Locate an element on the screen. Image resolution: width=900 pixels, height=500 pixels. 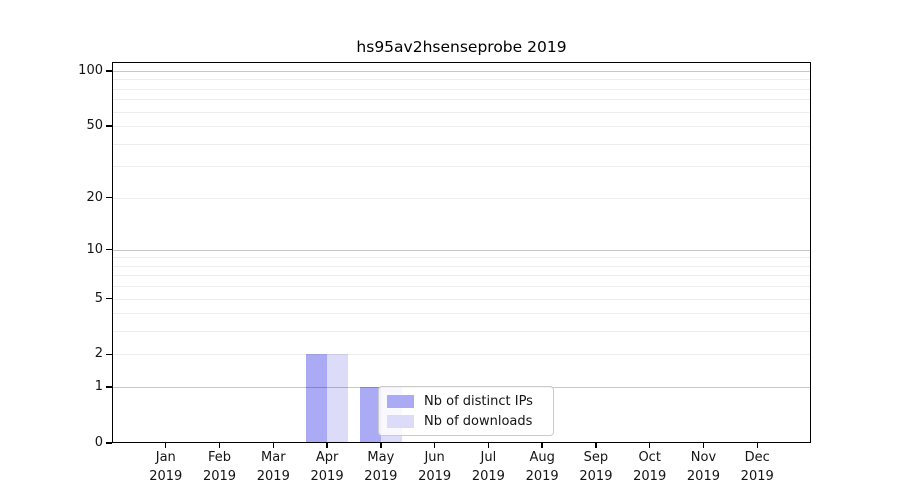
x-axis-tick-label-feb: Feb 2019 is located at coordinates (220, 467).